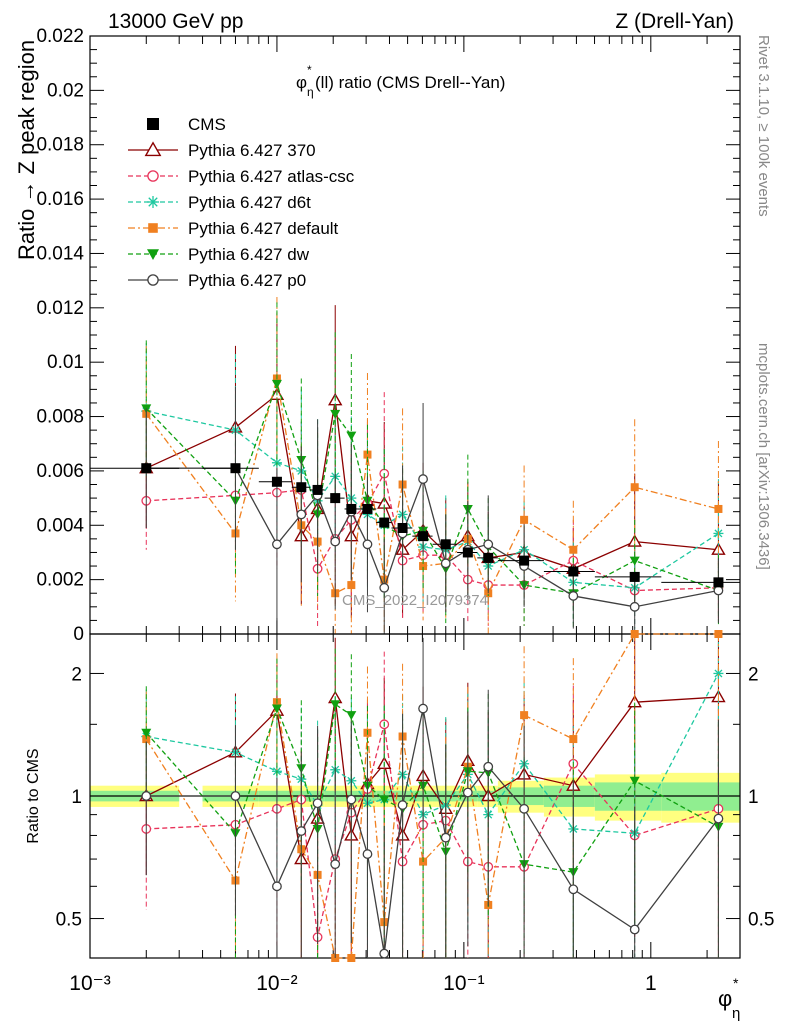 Image resolution: width=786 pixels, height=1024 pixels. Describe the element at coordinates (276, 983) in the screenshot. I see `x-tick-label: 10⁻²` at that location.